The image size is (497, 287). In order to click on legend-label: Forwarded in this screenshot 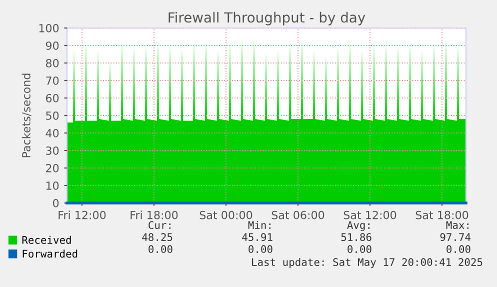, I will do `click(50, 254)`.